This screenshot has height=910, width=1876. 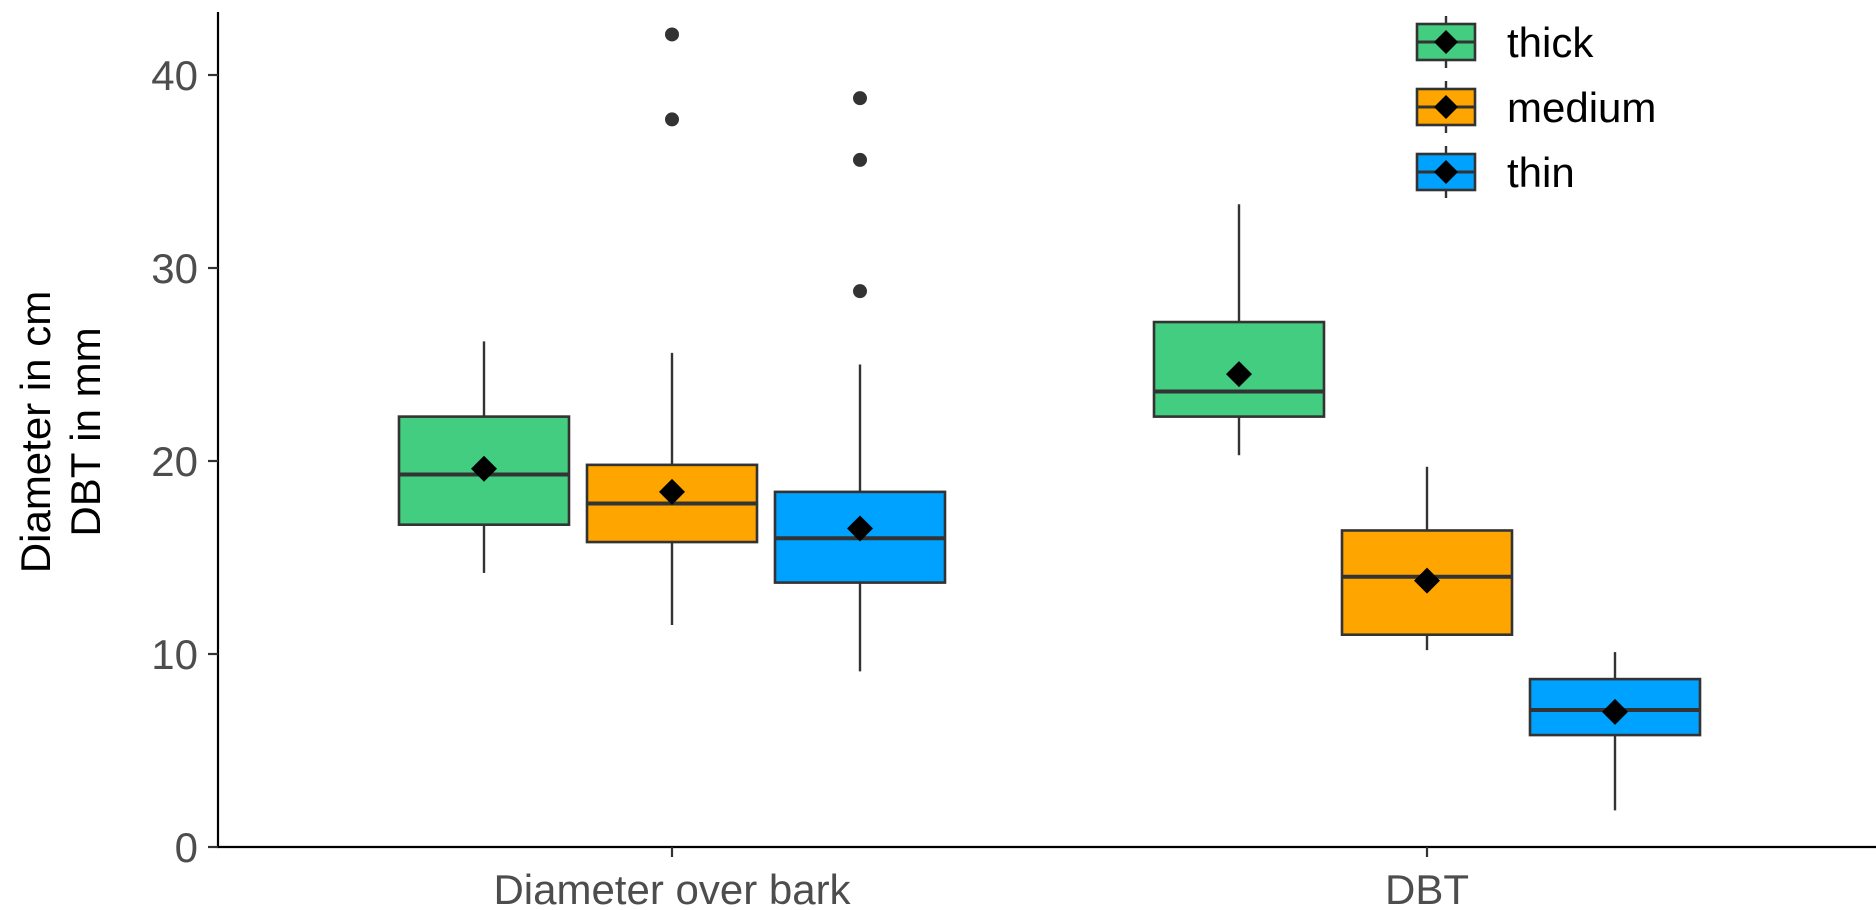 I want to click on y-axis-ticks: 0 10 20 30 40, so click(x=184, y=461).